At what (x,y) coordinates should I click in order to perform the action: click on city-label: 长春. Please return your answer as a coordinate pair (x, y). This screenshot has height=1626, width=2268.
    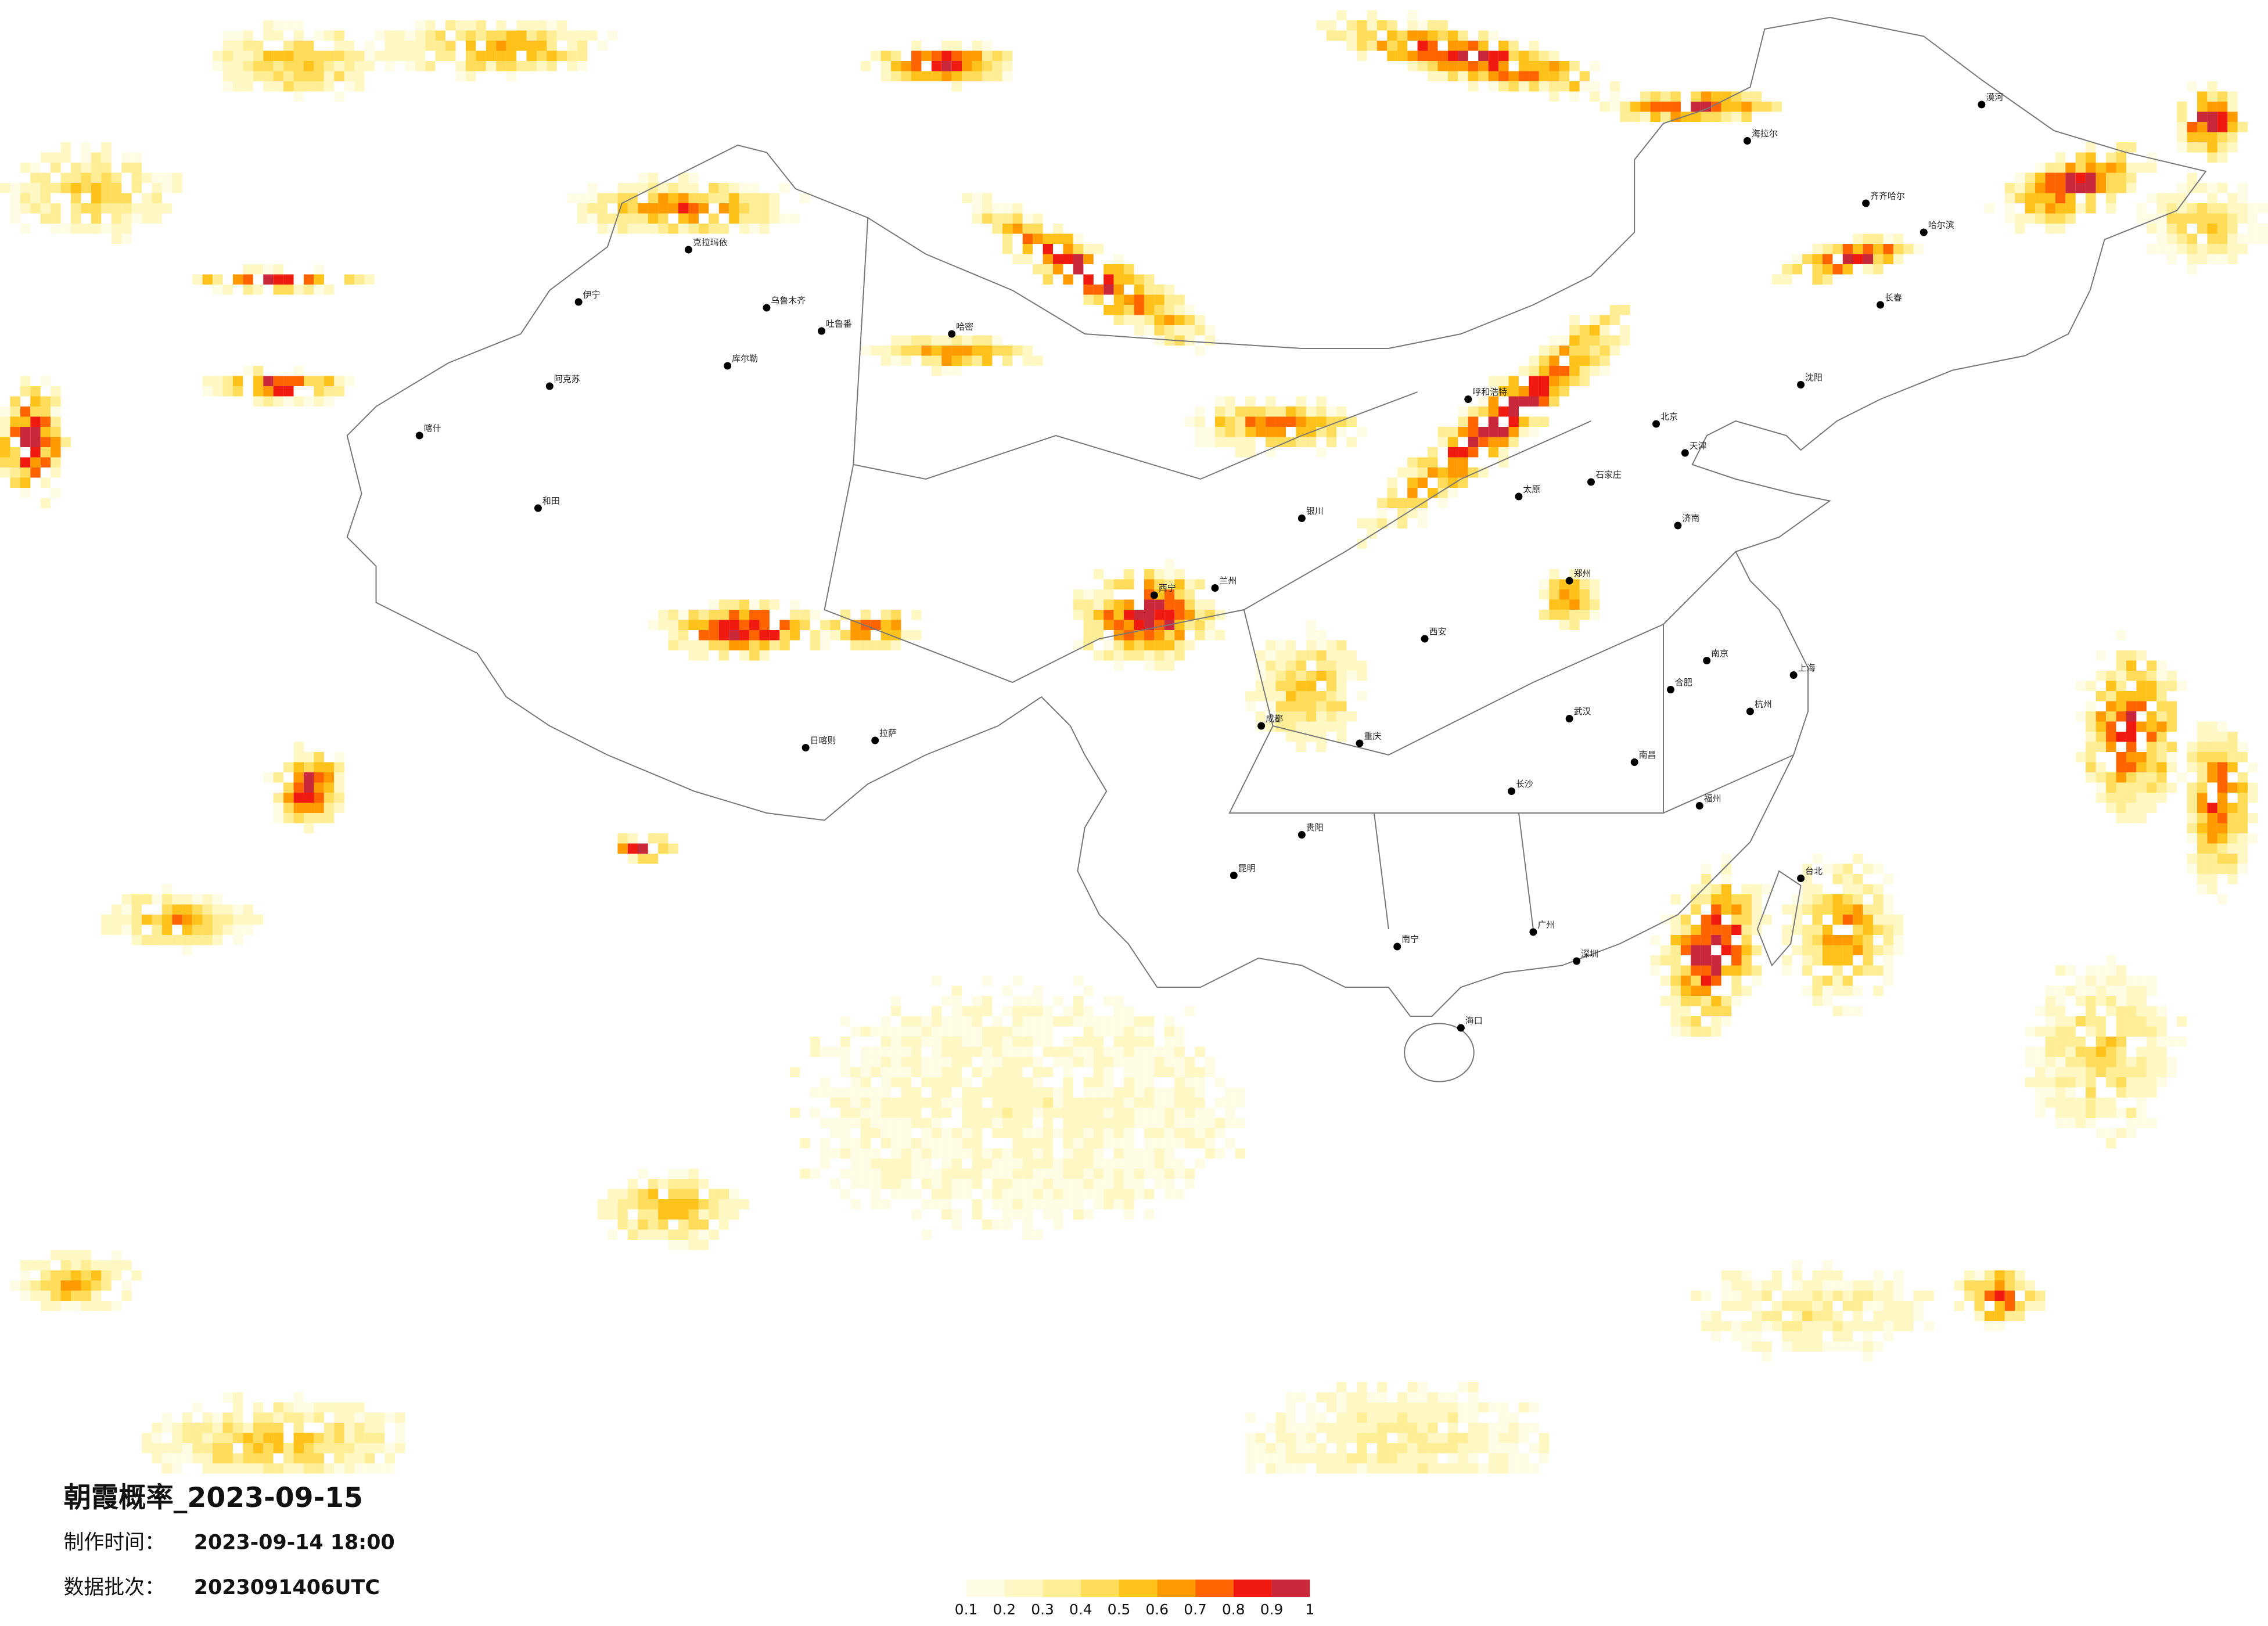
    Looking at the image, I should click on (1893, 297).